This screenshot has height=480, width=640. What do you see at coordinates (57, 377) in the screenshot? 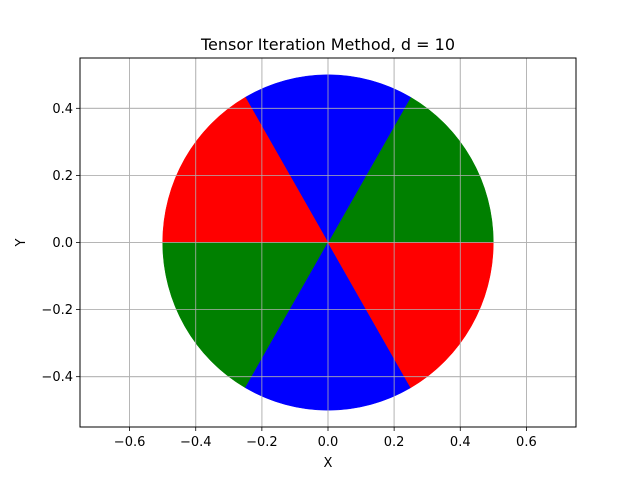
I see `y-tick-label: −0.4` at bounding box center [57, 377].